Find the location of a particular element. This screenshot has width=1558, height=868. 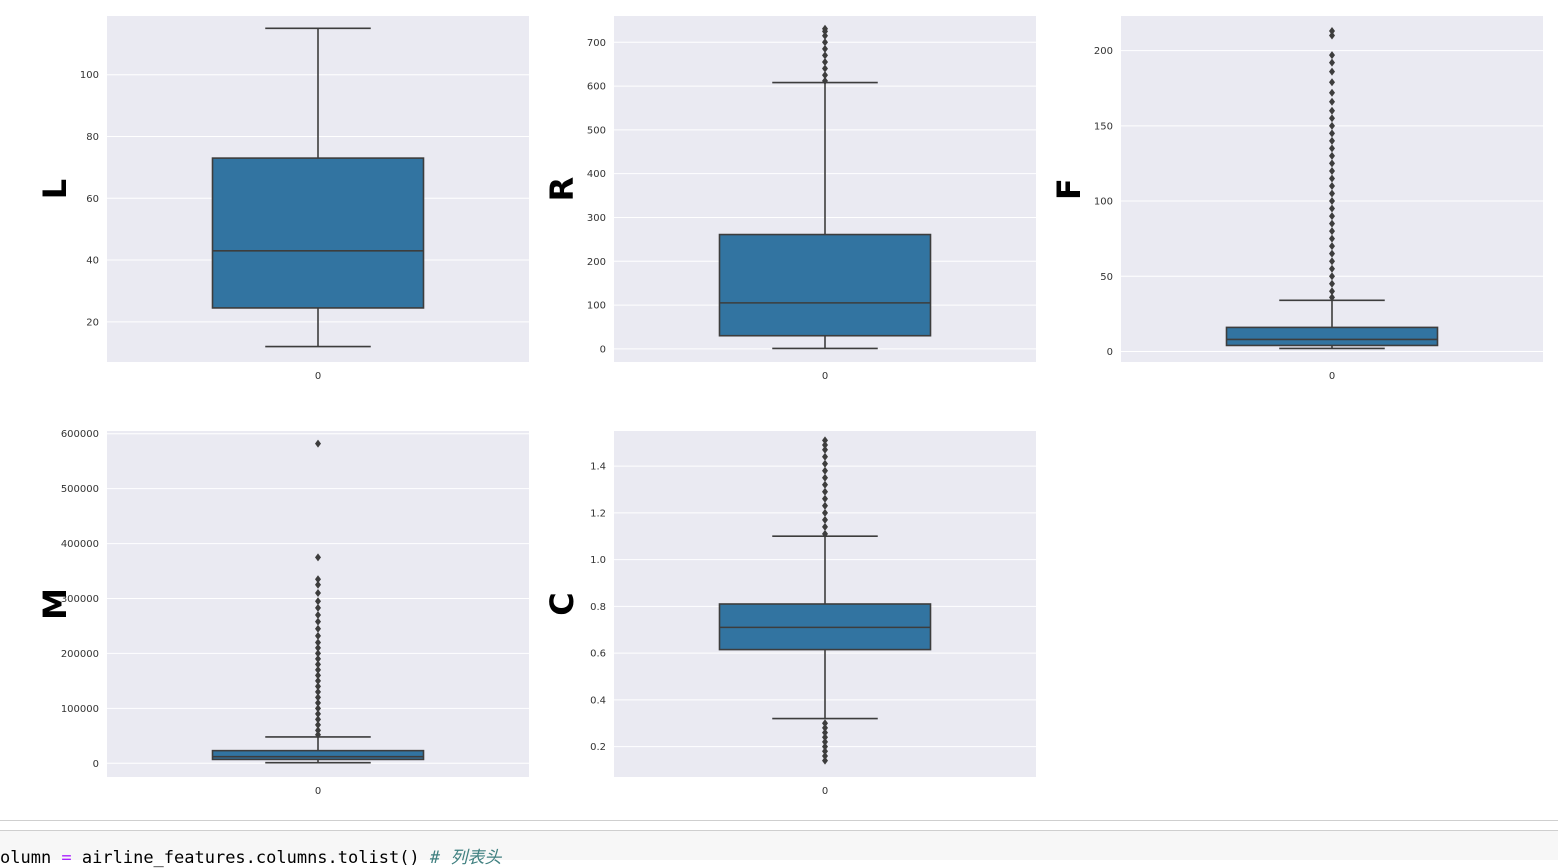

code-variable: olumn is located at coordinates (31, 858).